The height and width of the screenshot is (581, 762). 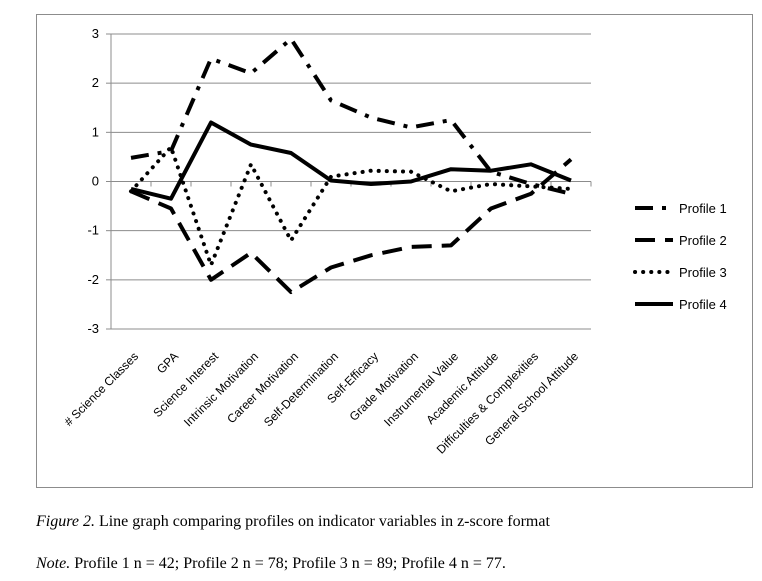 What do you see at coordinates (95, 33) in the screenshot?
I see `y-tick-label: 3` at bounding box center [95, 33].